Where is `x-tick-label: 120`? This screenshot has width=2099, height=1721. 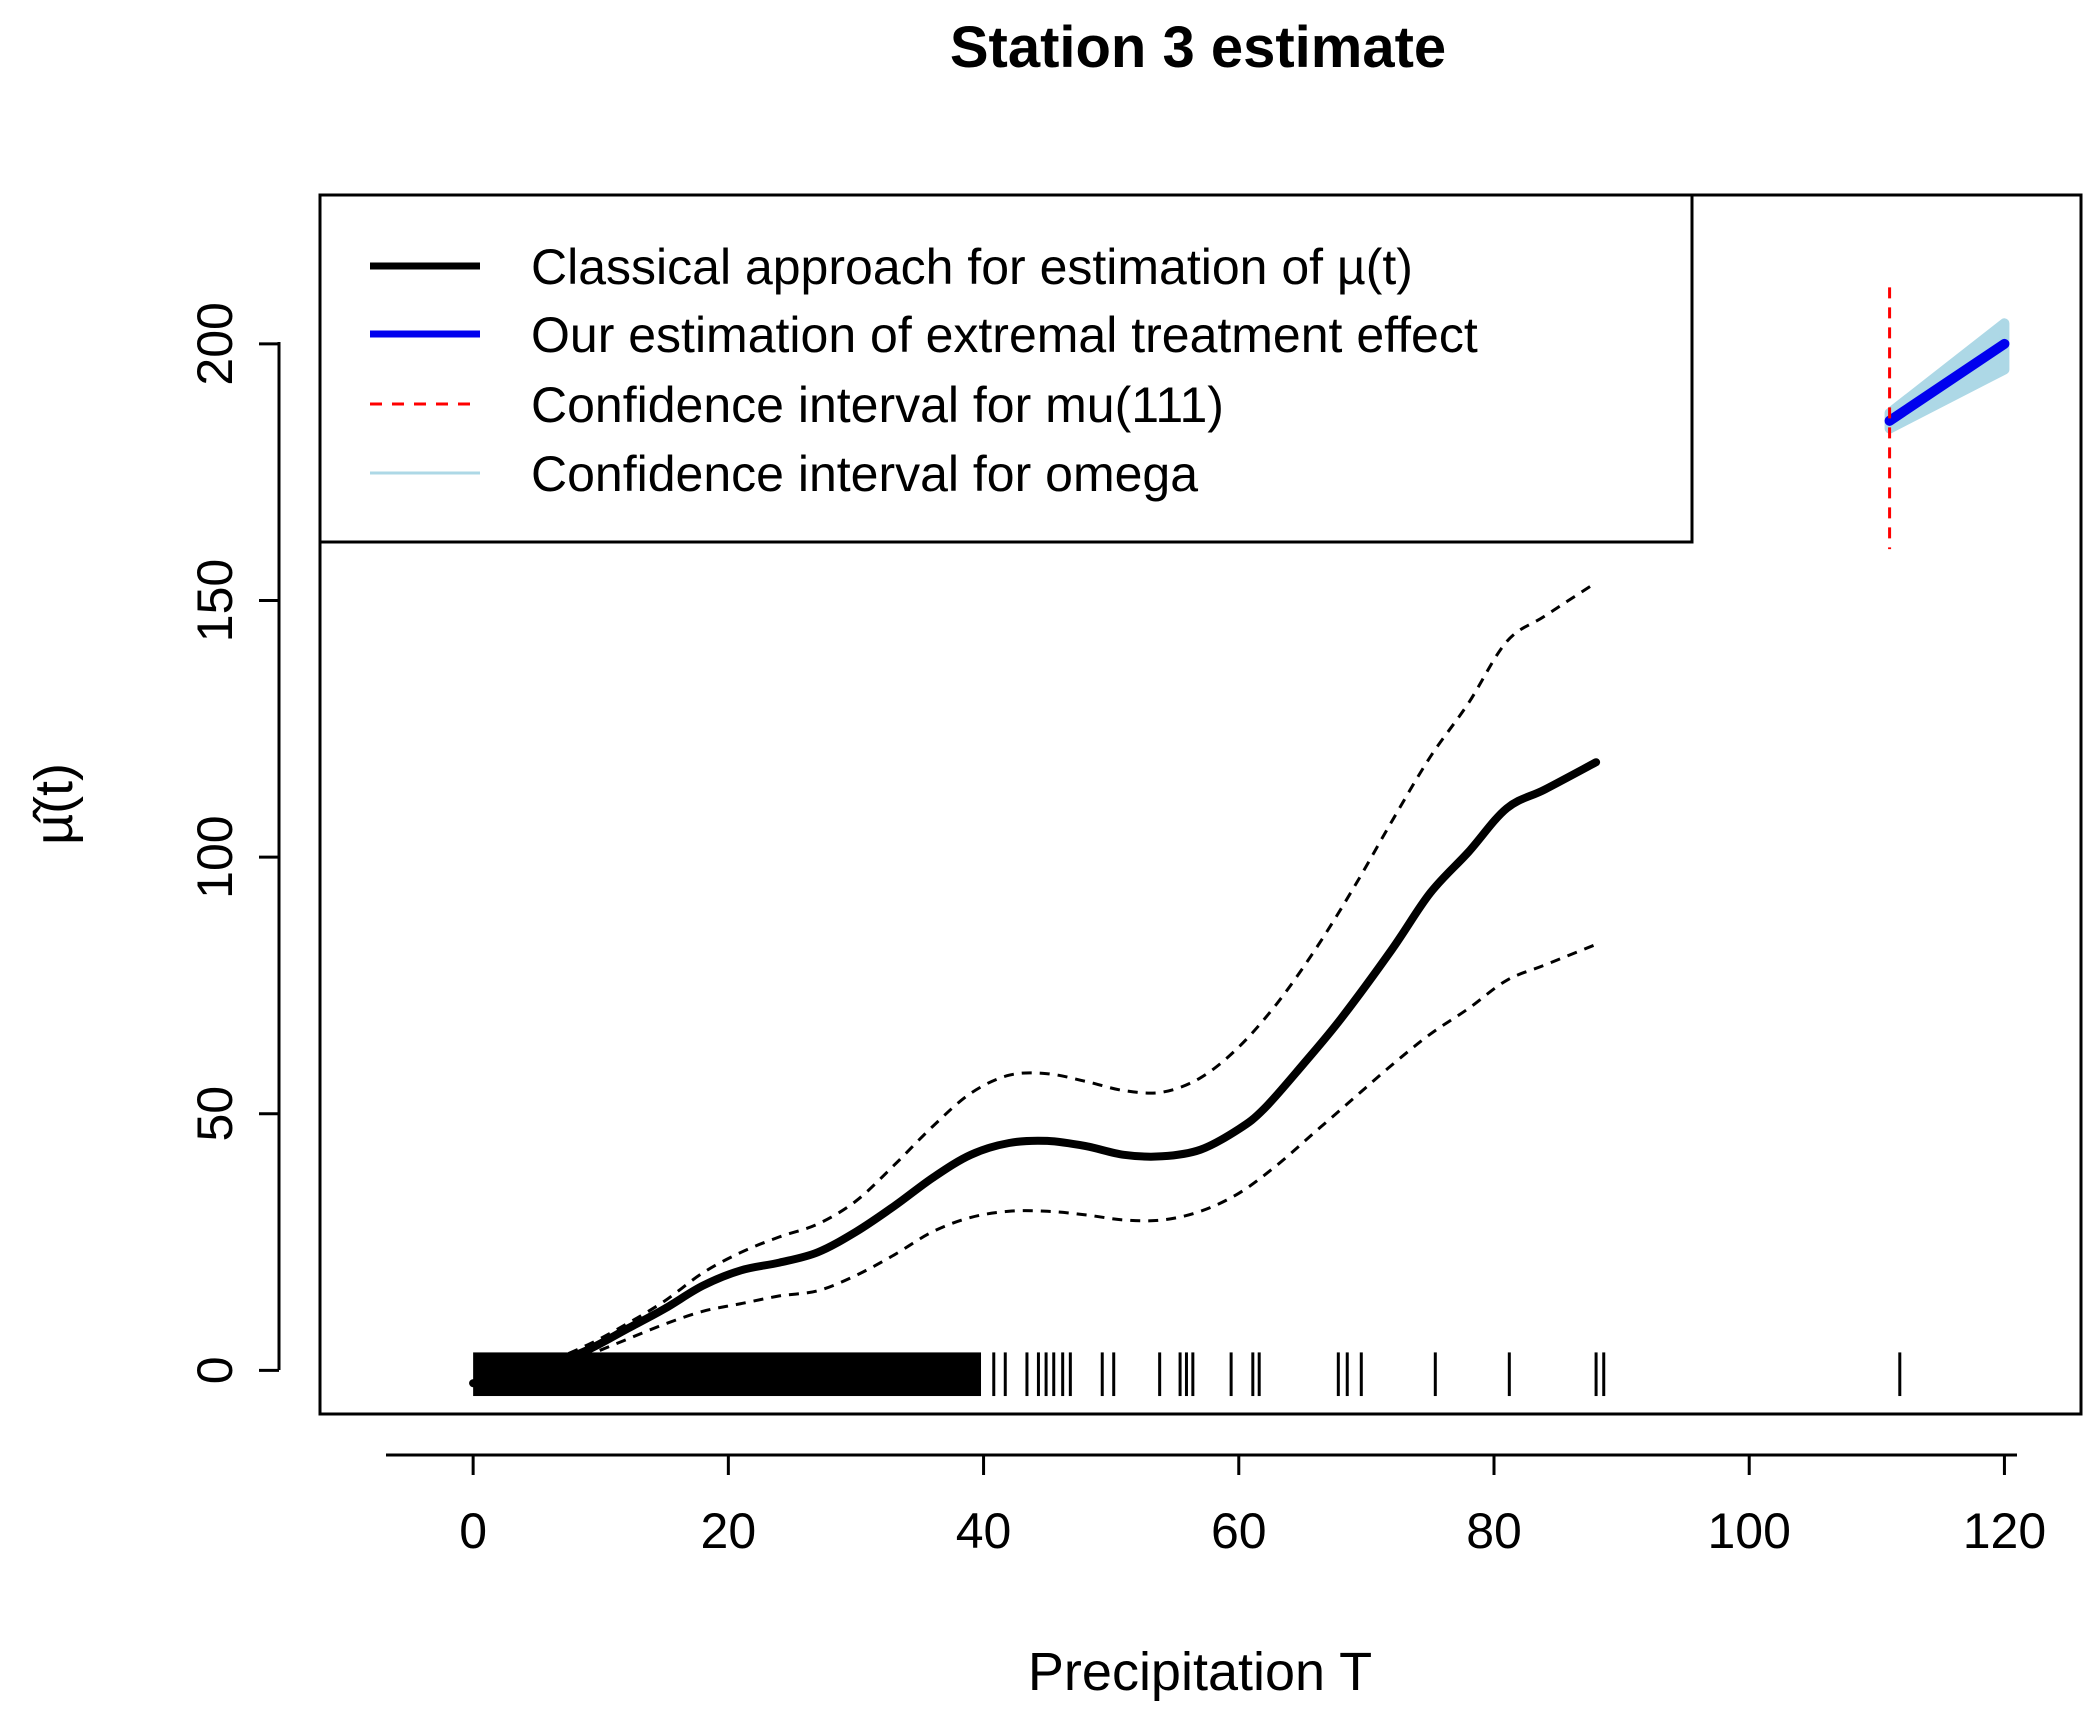 x-tick-label: 120 is located at coordinates (2004, 1531).